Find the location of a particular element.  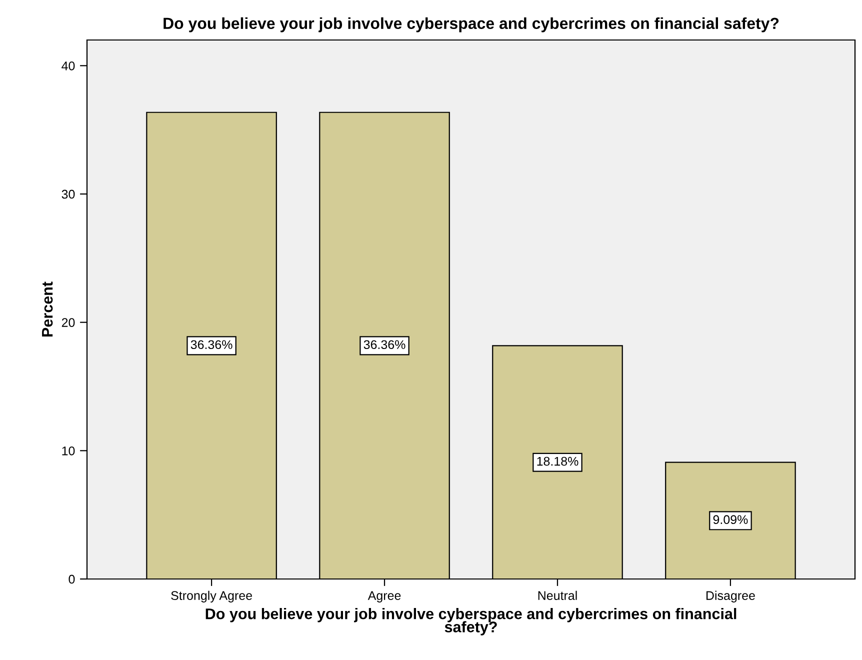

x-tick-label: Agree is located at coordinates (384, 596).